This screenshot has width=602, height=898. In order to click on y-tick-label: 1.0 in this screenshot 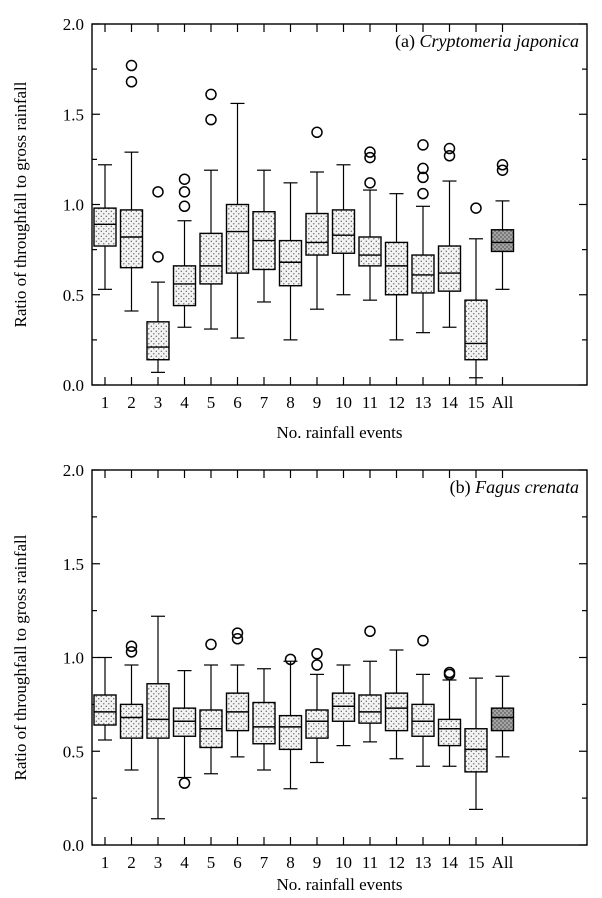, I will do `click(73, 658)`.